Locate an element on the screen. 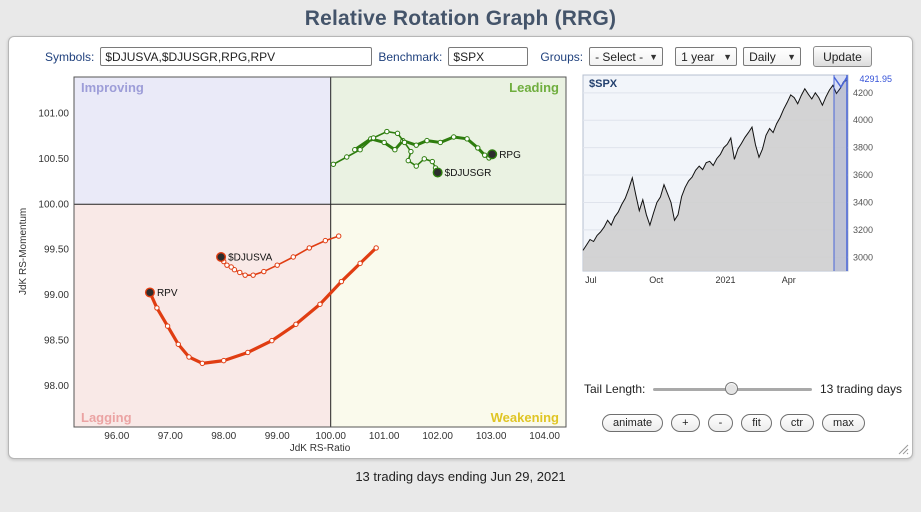 Image resolution: width=921 pixels, height=512 pixels. series-marker-RPV is located at coordinates (149, 292).